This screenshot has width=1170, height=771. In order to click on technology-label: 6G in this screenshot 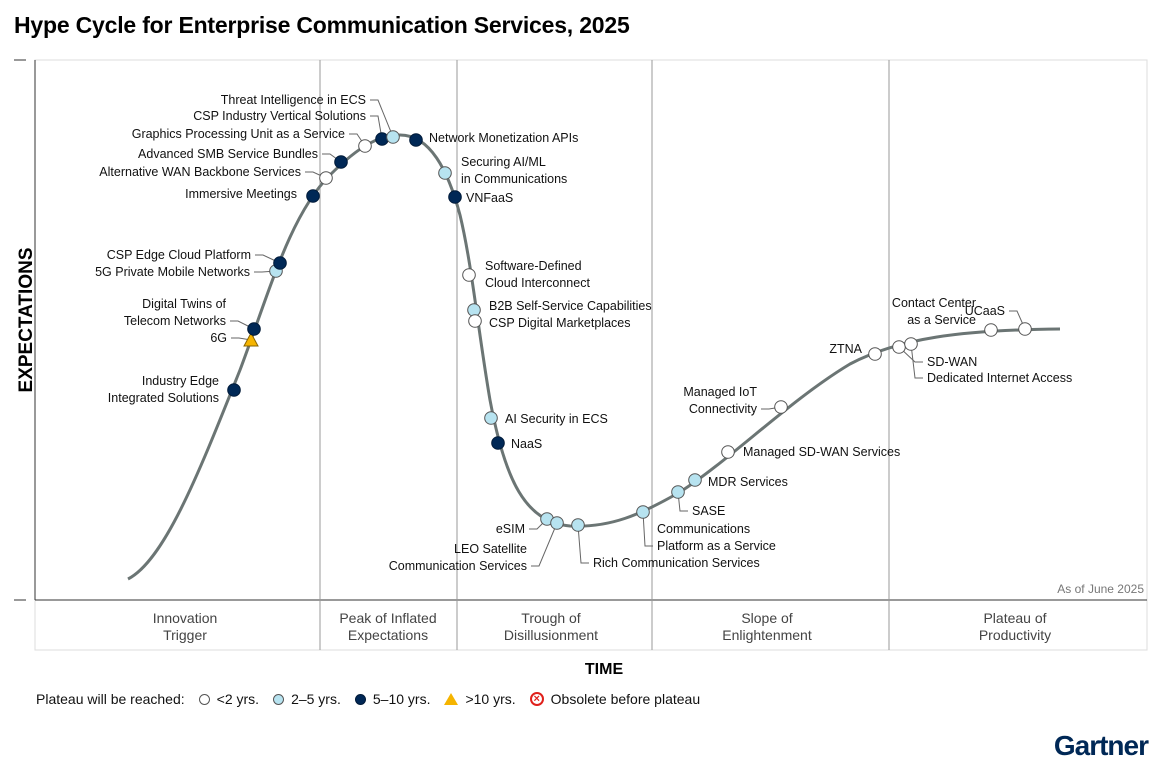, I will do `click(218, 338)`.